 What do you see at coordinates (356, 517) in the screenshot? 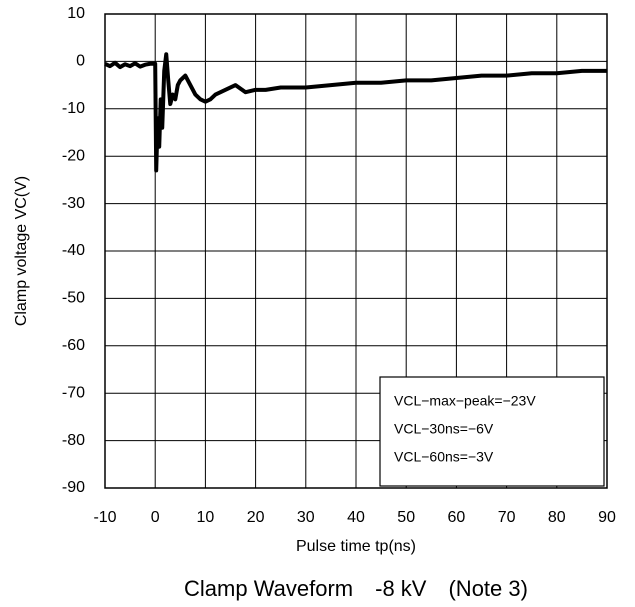
I see `x-tick-label: 40` at bounding box center [356, 517].